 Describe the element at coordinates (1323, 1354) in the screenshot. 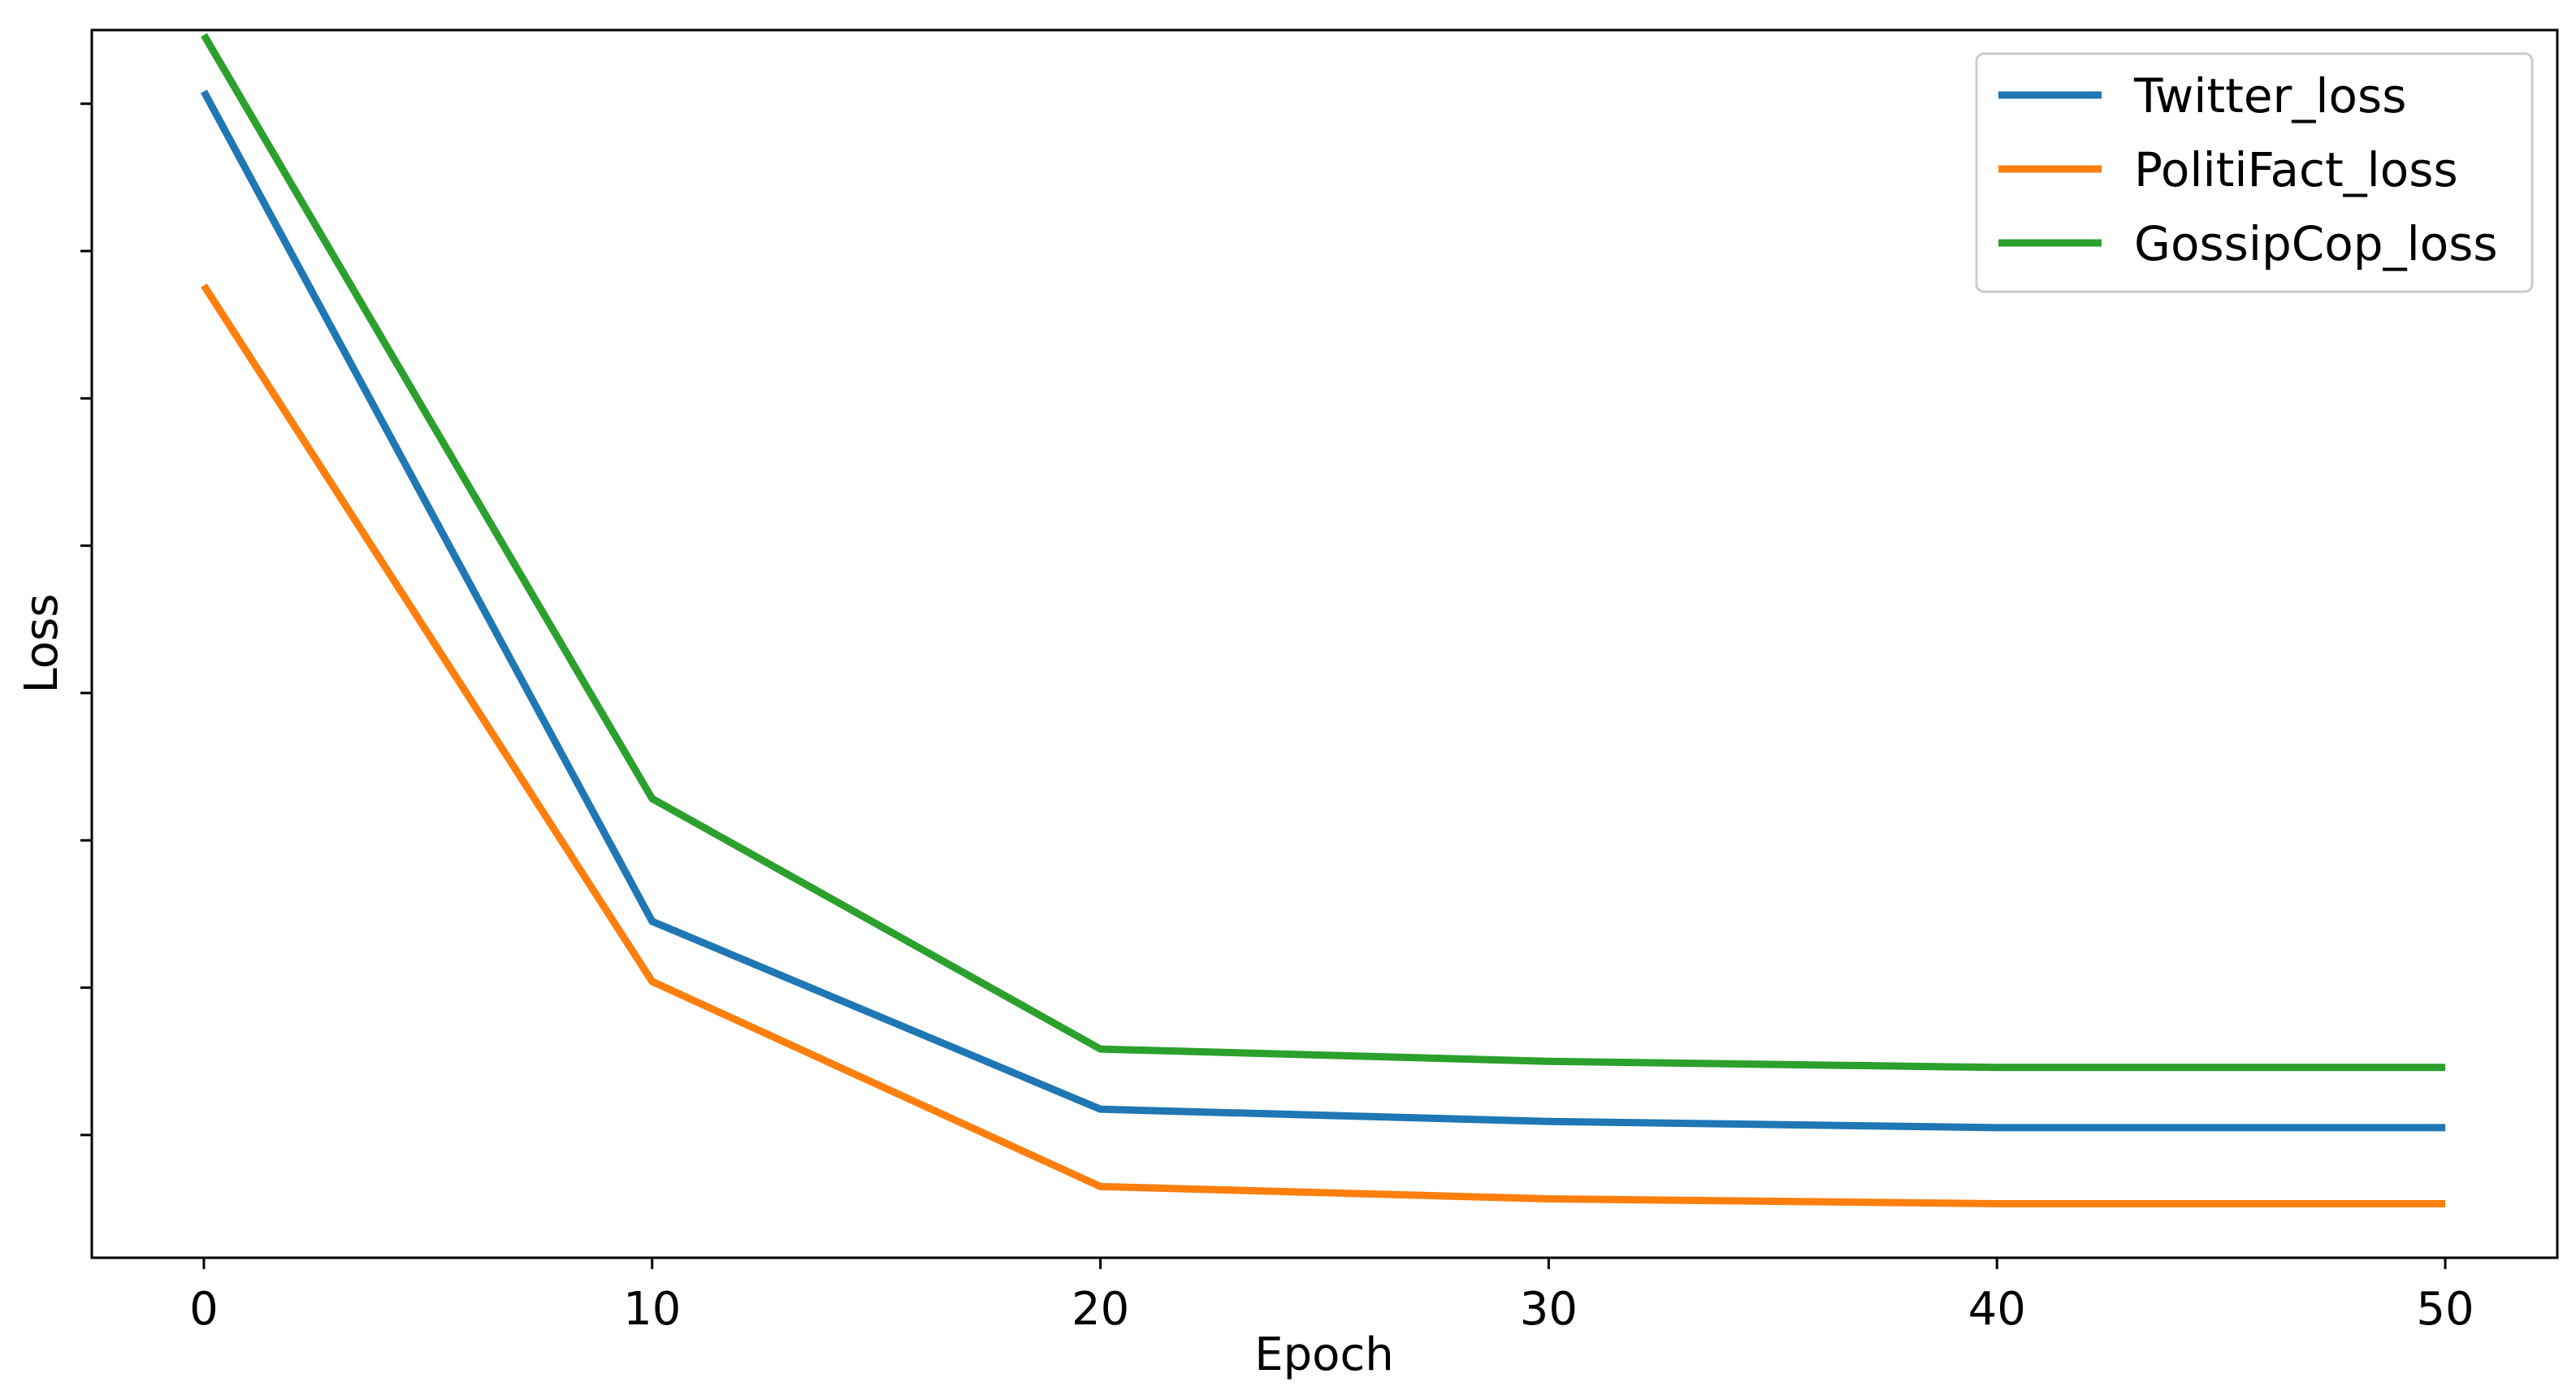

I see `x-axis-label: Epoch` at that location.